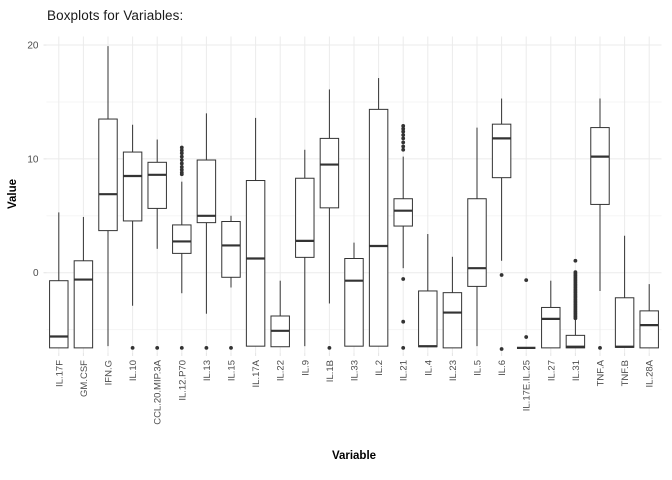 This screenshot has height=480, width=672. What do you see at coordinates (329, 173) in the screenshot?
I see `box-IL.1B` at bounding box center [329, 173].